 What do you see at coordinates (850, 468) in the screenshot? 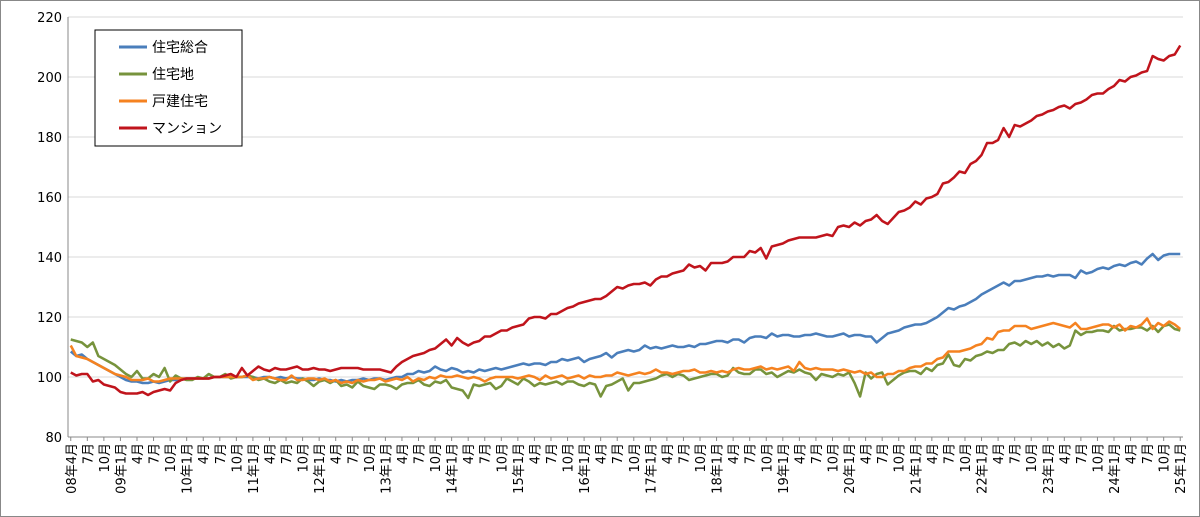
I see `x-tick-label: 20年1月` at bounding box center [850, 468].